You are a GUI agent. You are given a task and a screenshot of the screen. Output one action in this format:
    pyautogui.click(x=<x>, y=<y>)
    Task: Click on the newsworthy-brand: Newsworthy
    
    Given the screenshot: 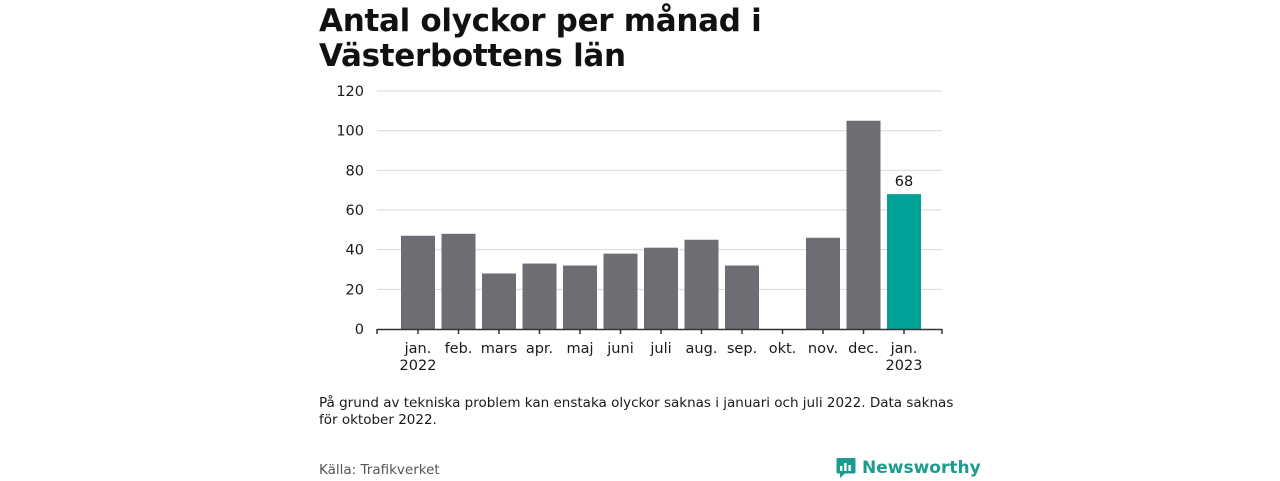 What is the action you would take?
    pyautogui.click(x=908, y=468)
    